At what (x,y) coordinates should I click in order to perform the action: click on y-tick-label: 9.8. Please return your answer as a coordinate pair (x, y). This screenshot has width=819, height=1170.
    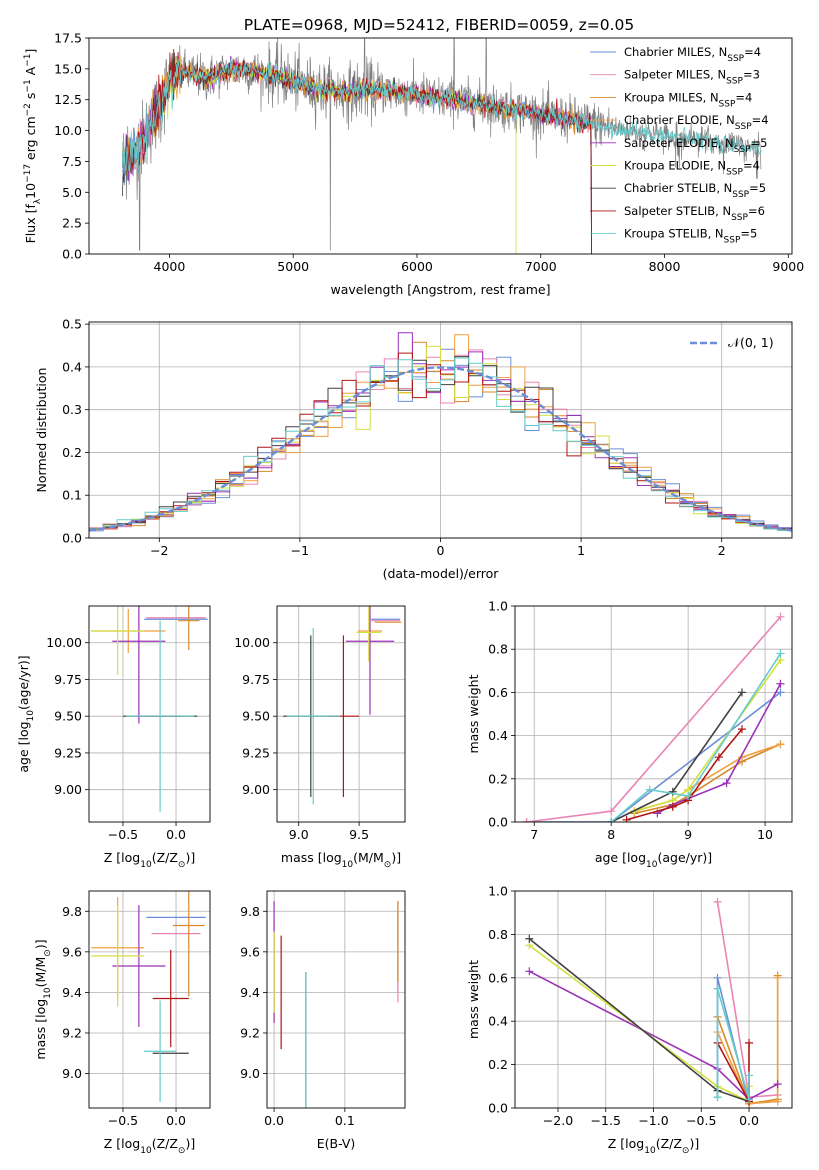
    Looking at the image, I should click on (72, 911).